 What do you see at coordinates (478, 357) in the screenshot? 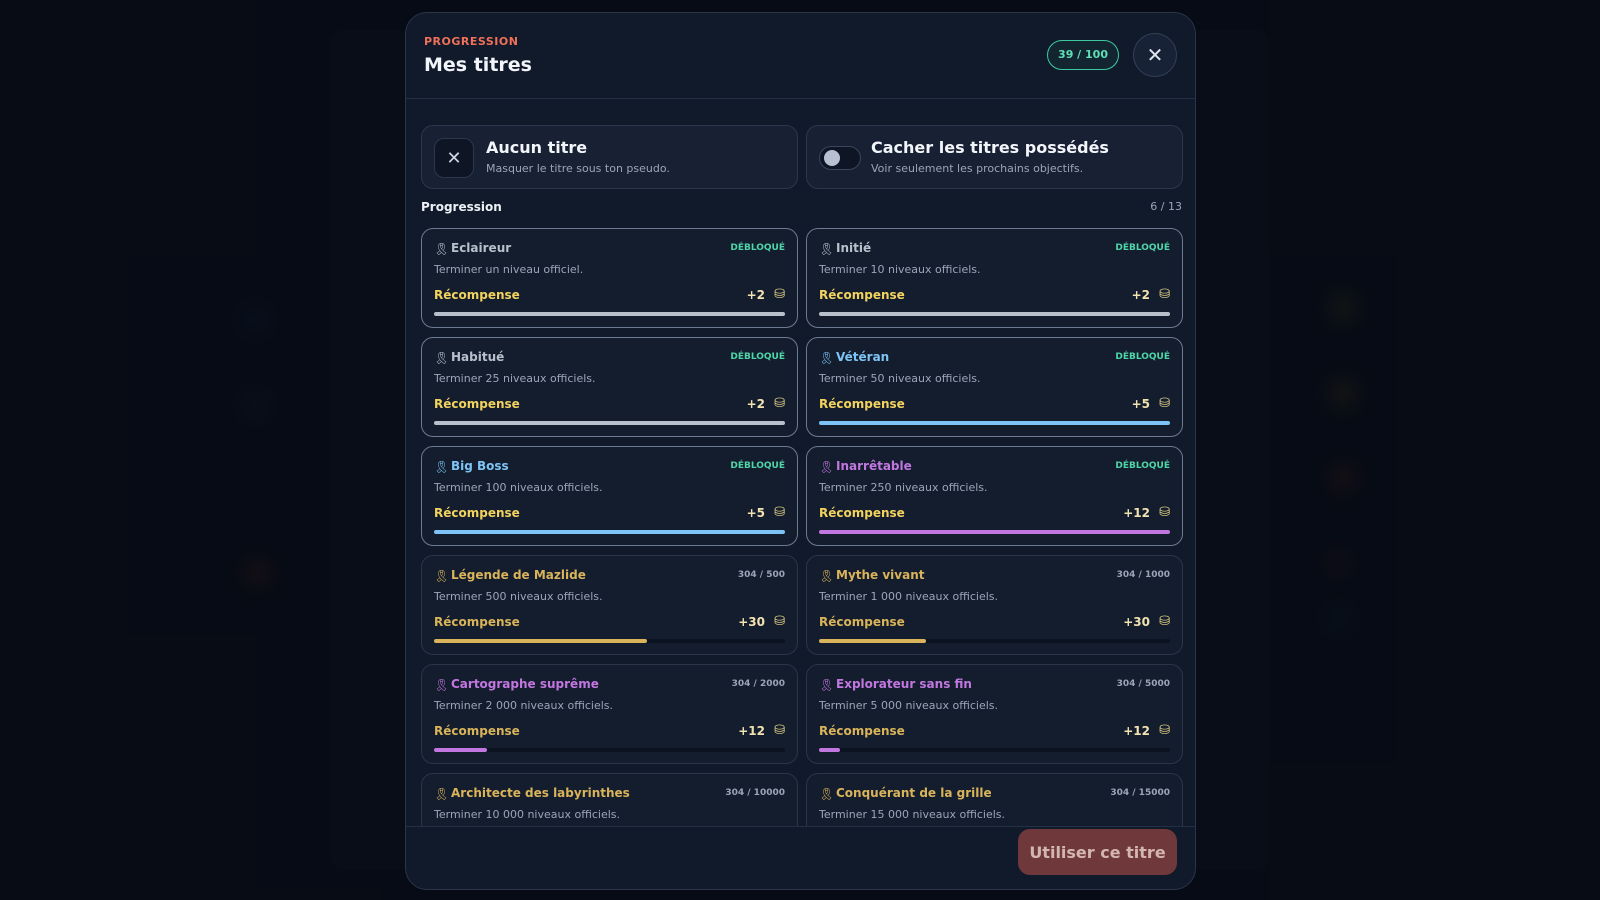
I see `title-name: Habitué` at bounding box center [478, 357].